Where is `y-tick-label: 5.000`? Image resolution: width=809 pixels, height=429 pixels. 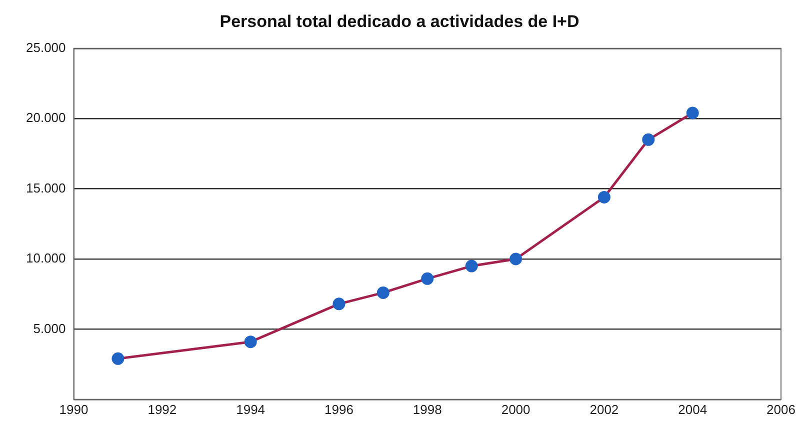 y-tick-label: 5.000 is located at coordinates (49, 328).